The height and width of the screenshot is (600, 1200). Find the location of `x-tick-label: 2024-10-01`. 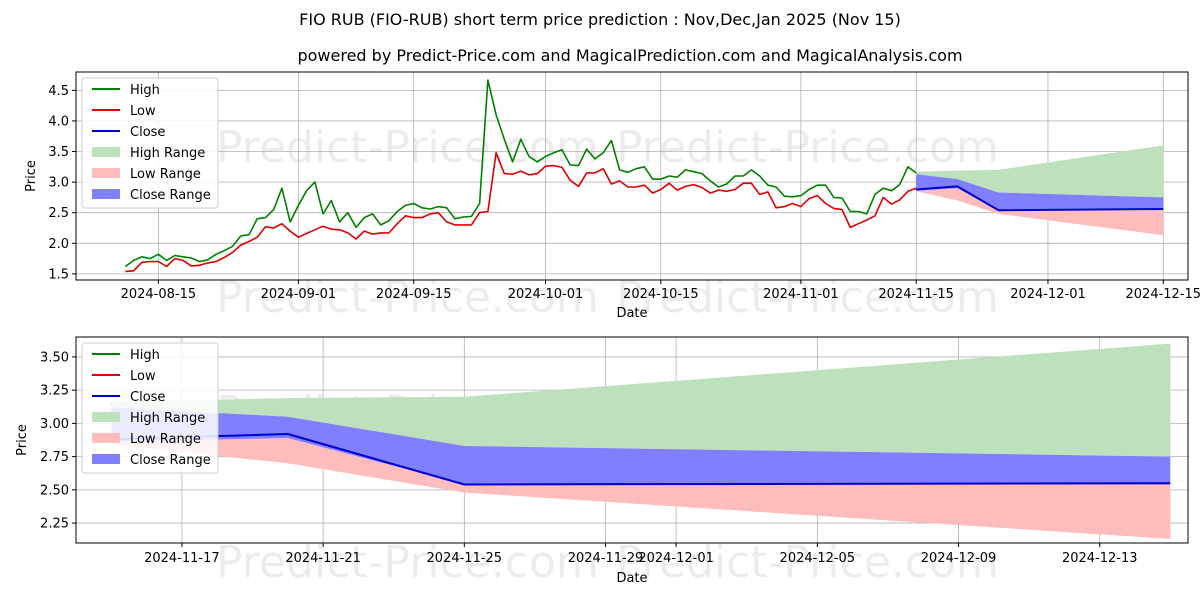

x-tick-label: 2024-10-01 is located at coordinates (546, 294).